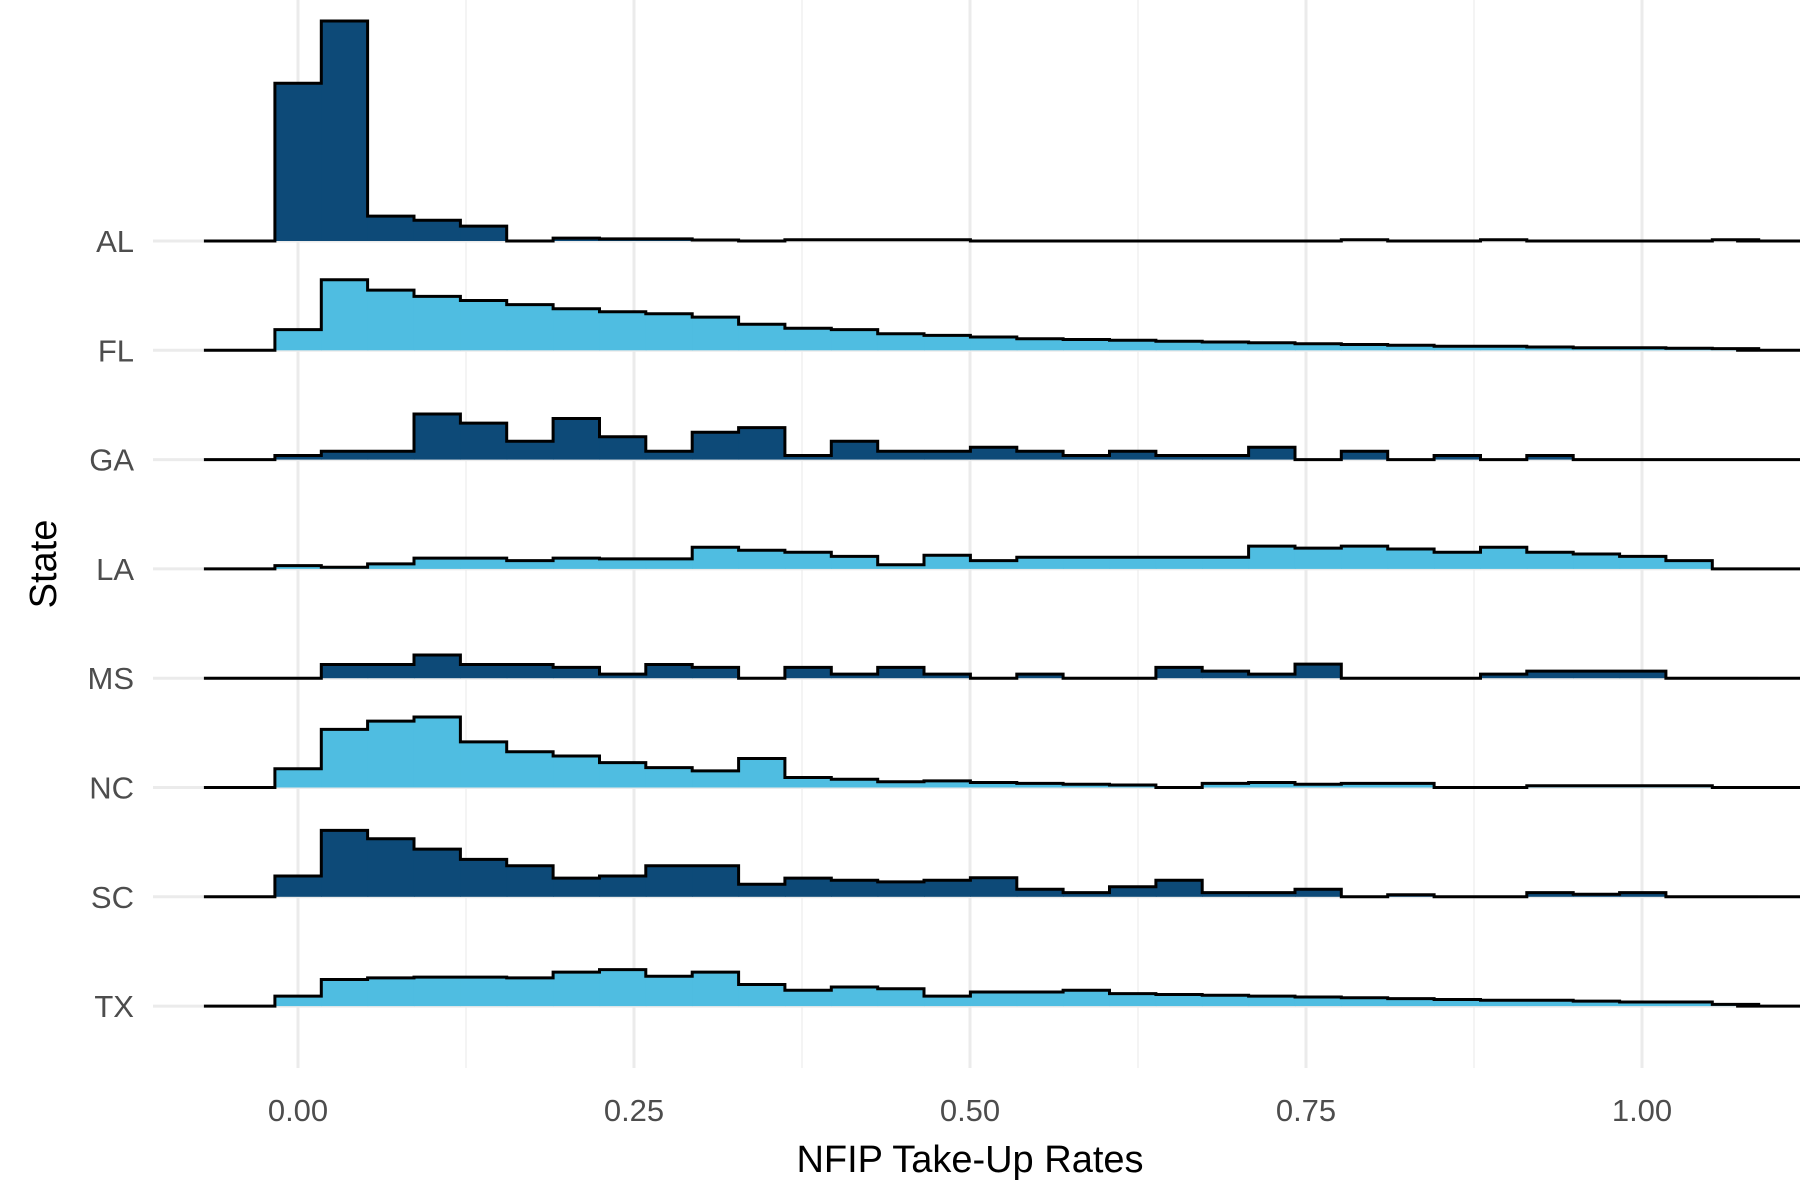 Image resolution: width=1800 pixels, height=1200 pixels. What do you see at coordinates (111, 460) in the screenshot?
I see `y-tick-label: GA` at bounding box center [111, 460].